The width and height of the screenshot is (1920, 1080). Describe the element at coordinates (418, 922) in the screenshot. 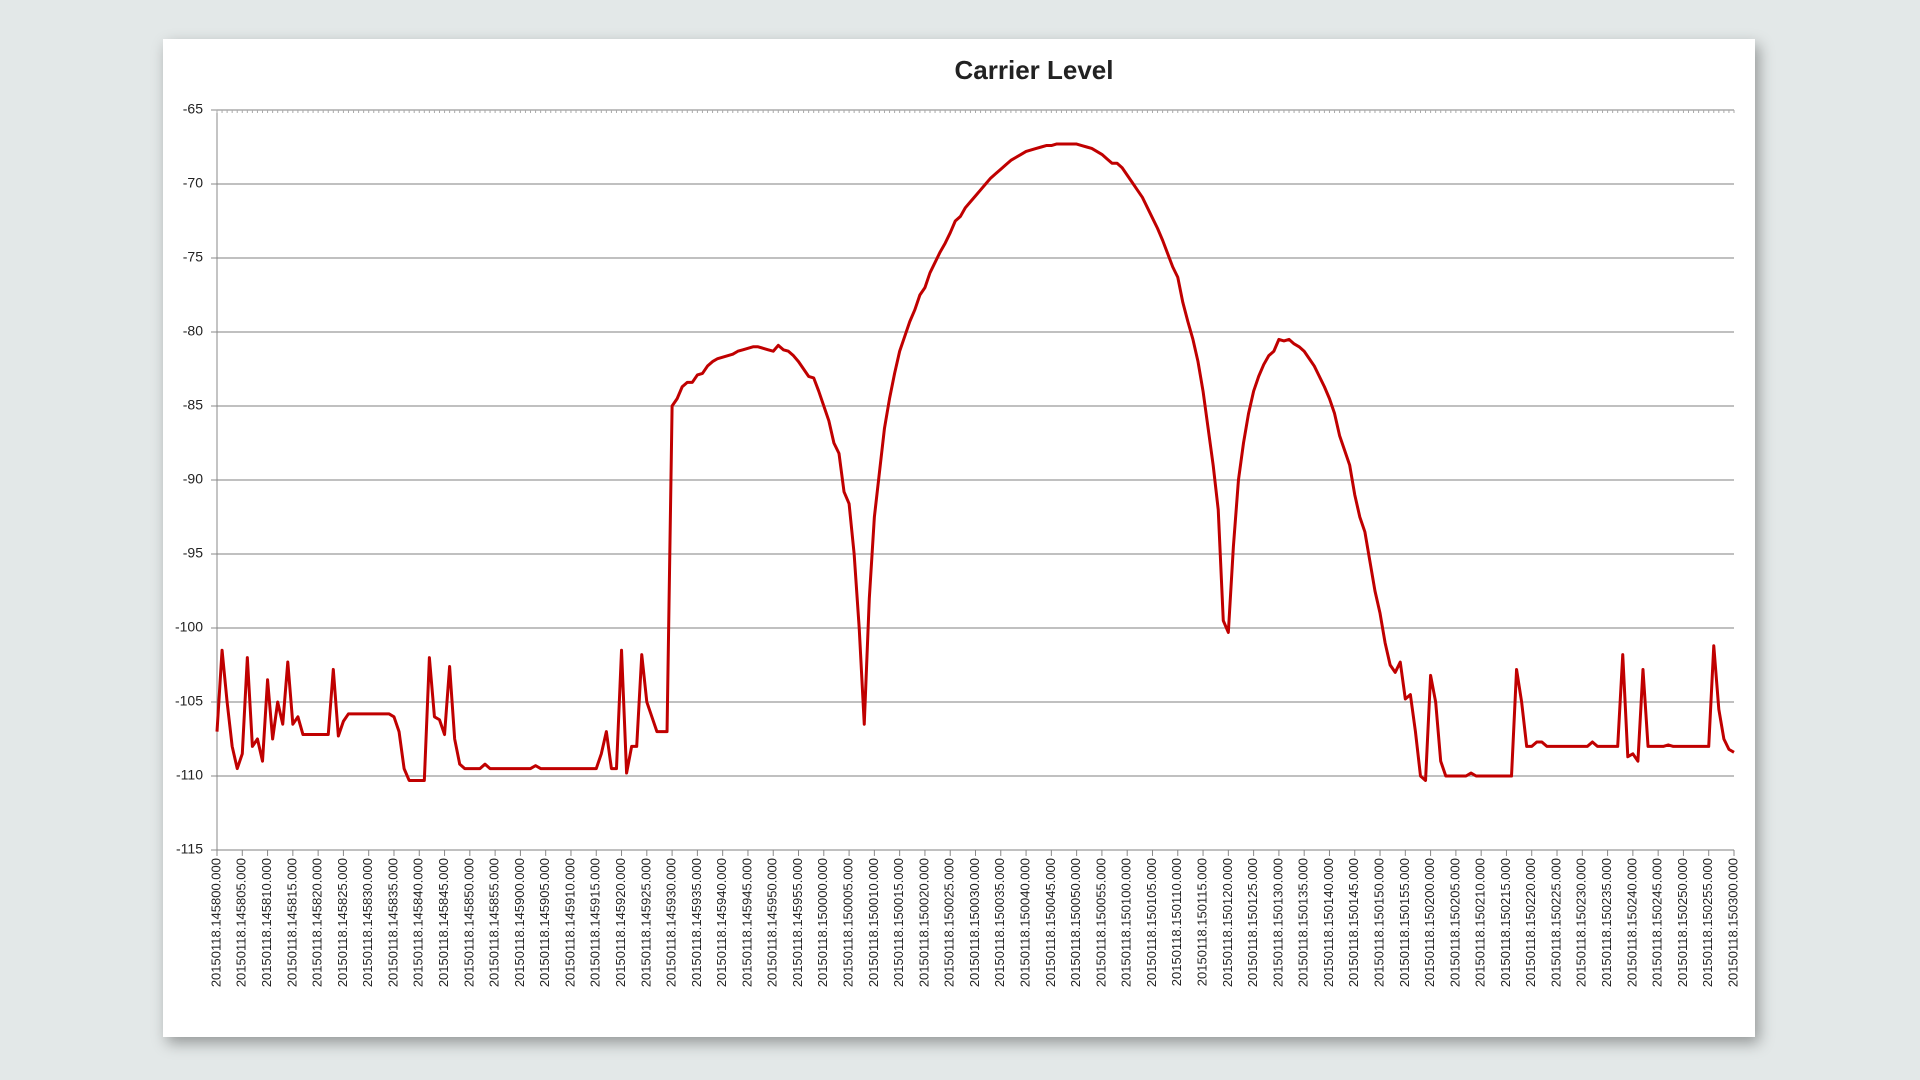

I see `x-tick-label: 20150118.145840.000` at that location.